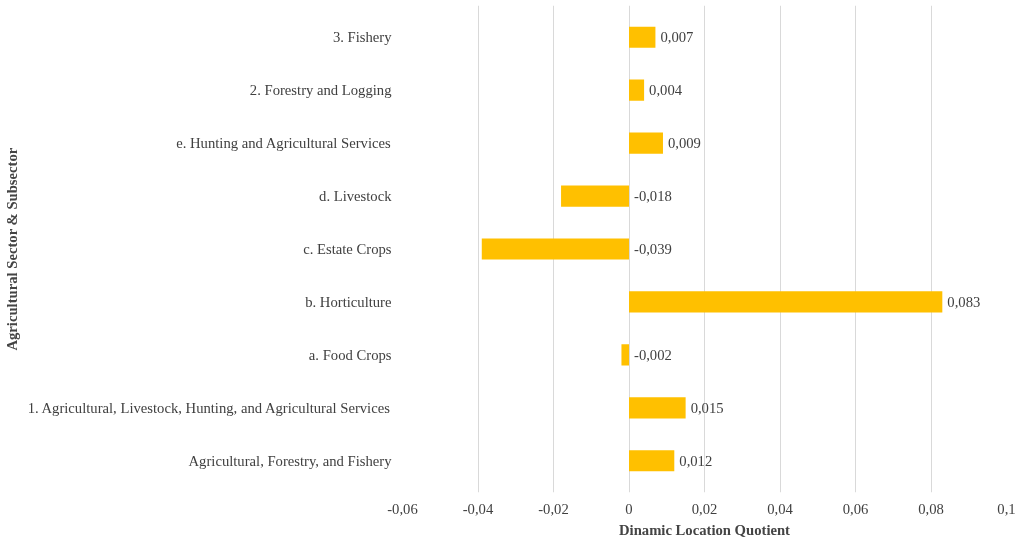  Describe the element at coordinates (696, 460) in the screenshot. I see `data-label: 0,012` at that location.